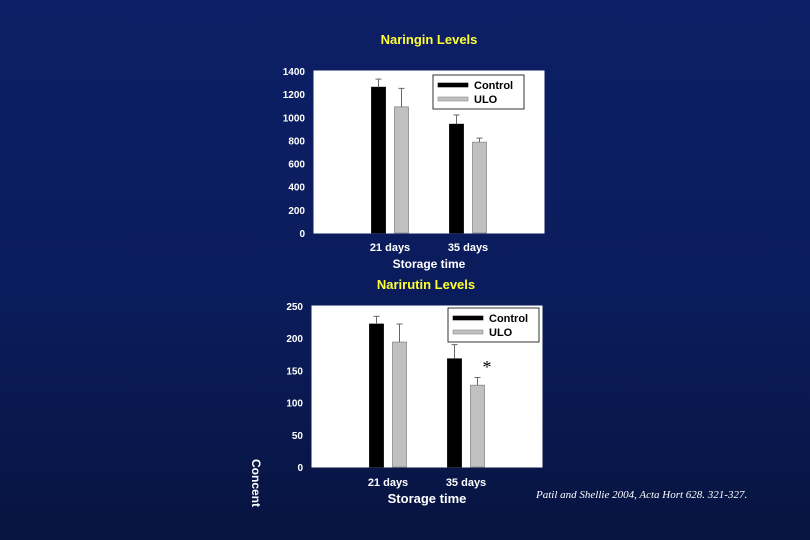  What do you see at coordinates (427, 498) in the screenshot?
I see `narirutin-x-axis-label: Storage time` at bounding box center [427, 498].